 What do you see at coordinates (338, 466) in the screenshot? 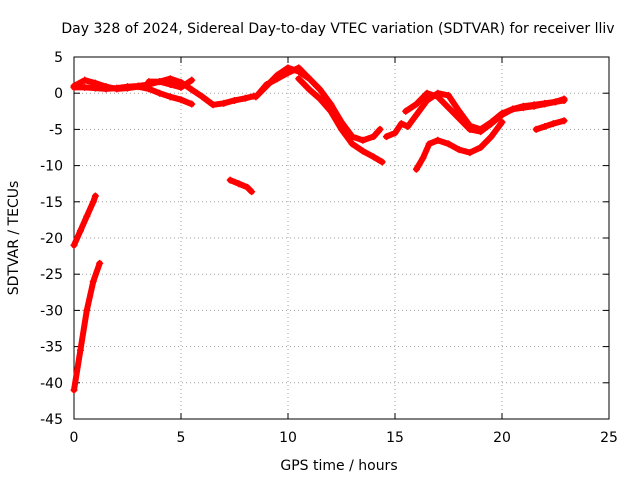
I see `x-axis-label: GPS time / hours` at bounding box center [338, 466].